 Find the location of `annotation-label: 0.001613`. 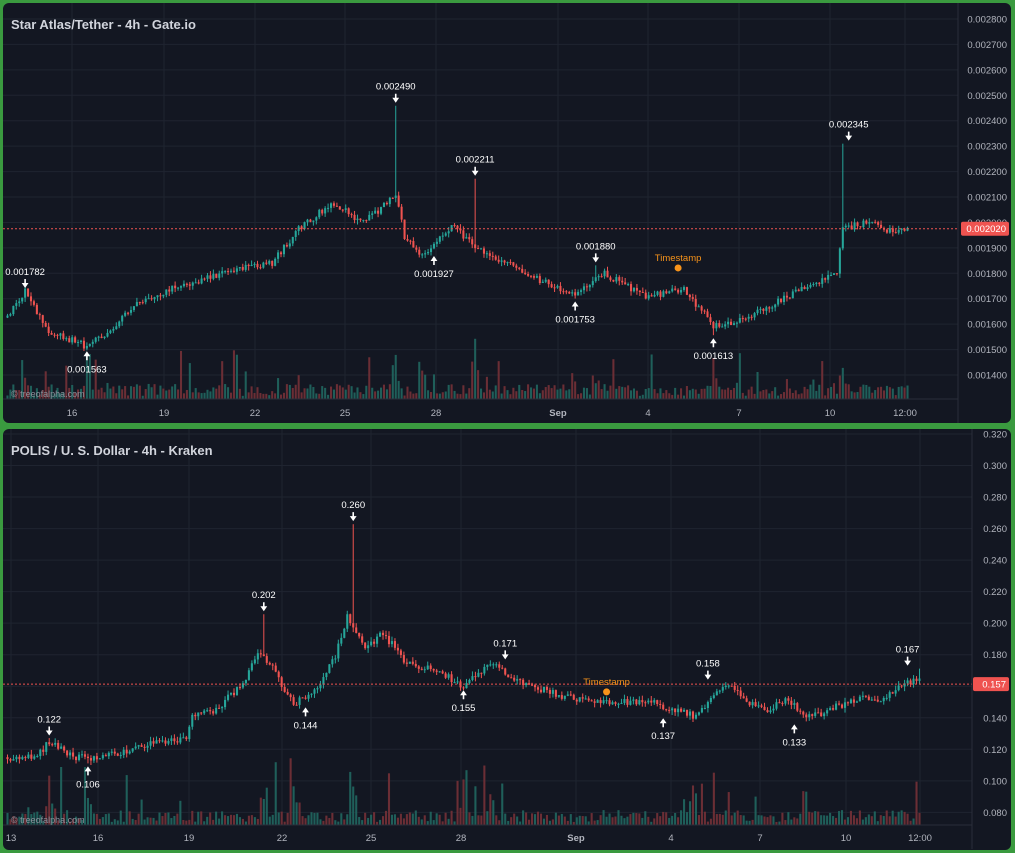

annotation-label: 0.001613 is located at coordinates (714, 356).